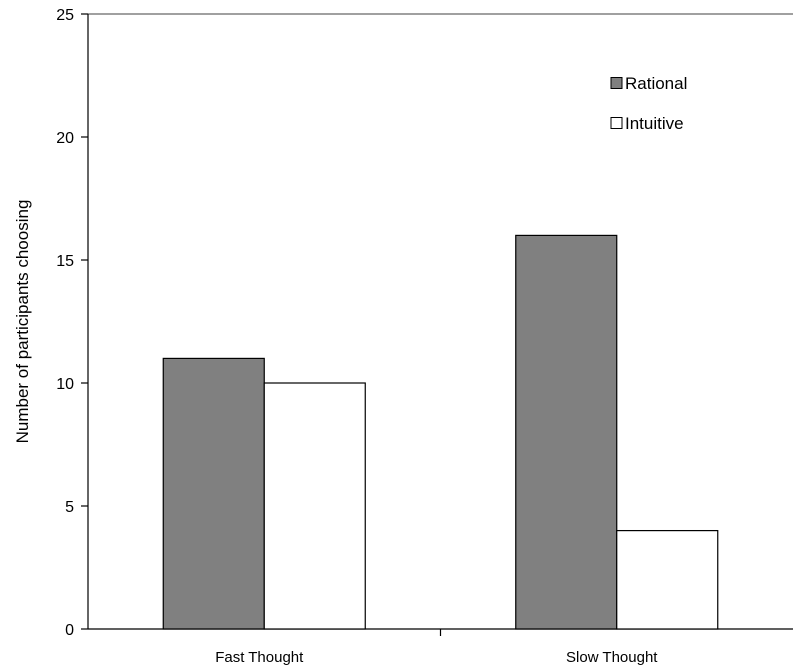  I want to click on y-tick-label: 5, so click(69, 507).